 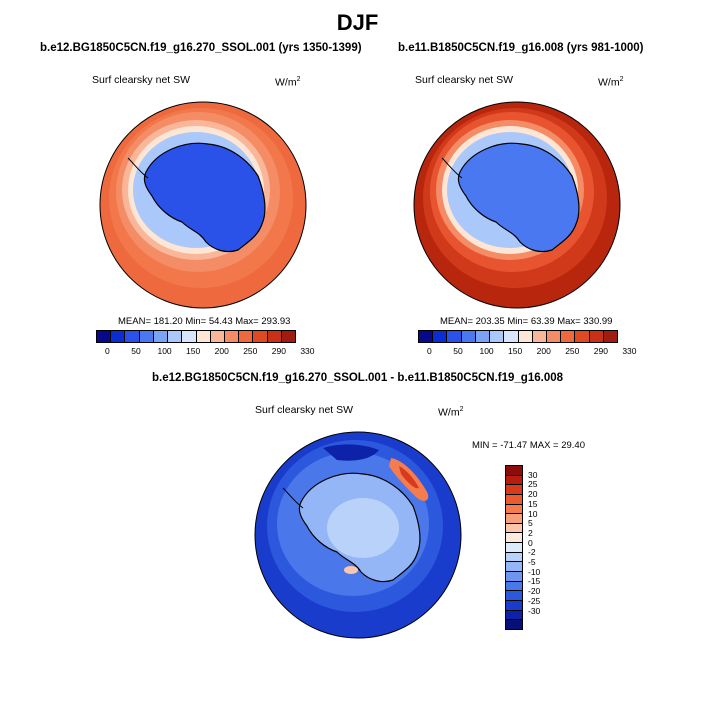 I want to click on diff-colorbar-tick-label: -2, so click(x=532, y=552).